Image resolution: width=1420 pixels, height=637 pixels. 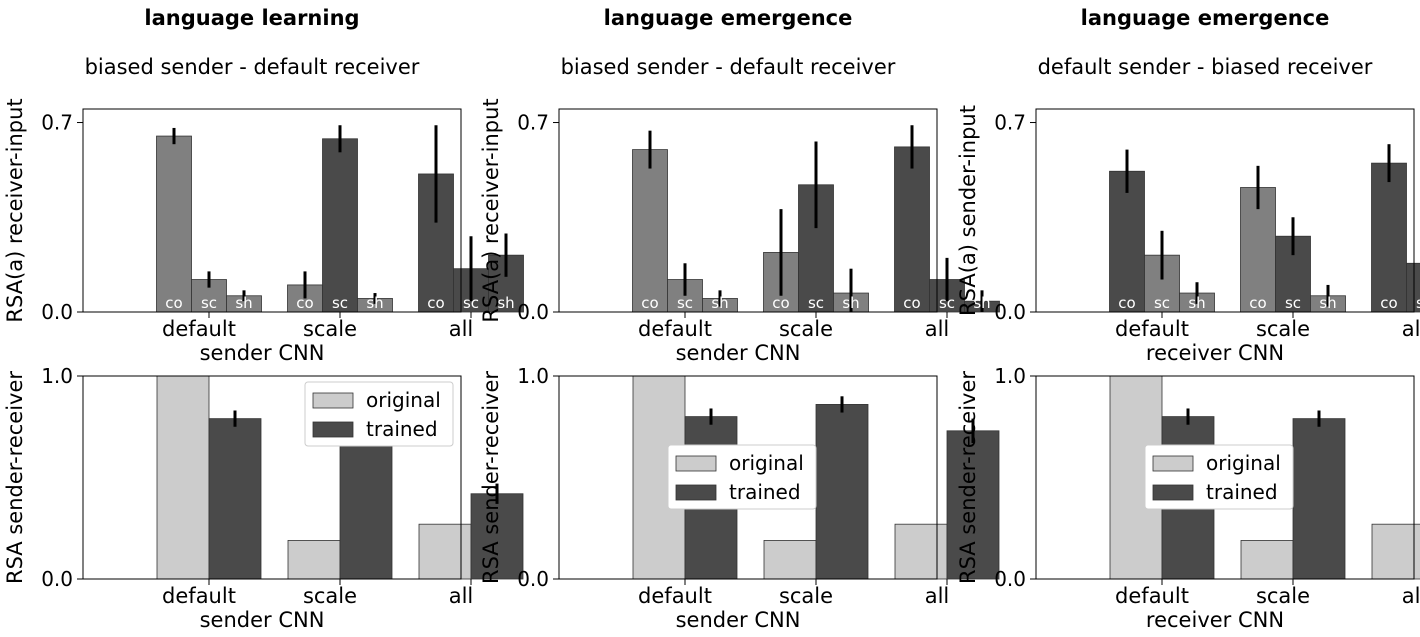 I want to click on y-axis-label: RSA(a) sender-input, so click(x=968, y=210).